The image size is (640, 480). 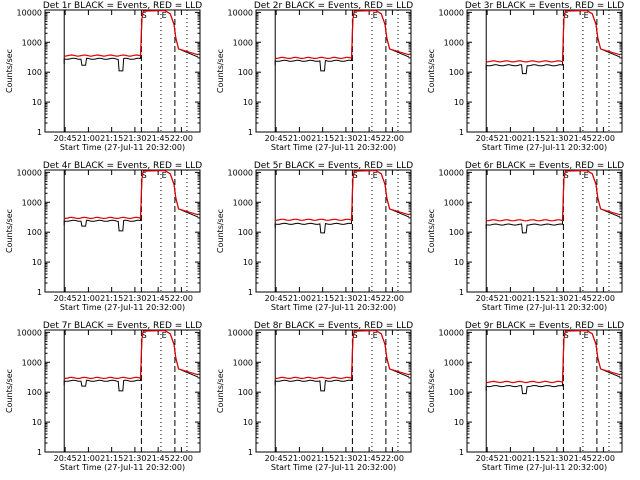 I want to click on chart-title: Det 6r BLACK = Events, RED = LLD, so click(x=544, y=166).